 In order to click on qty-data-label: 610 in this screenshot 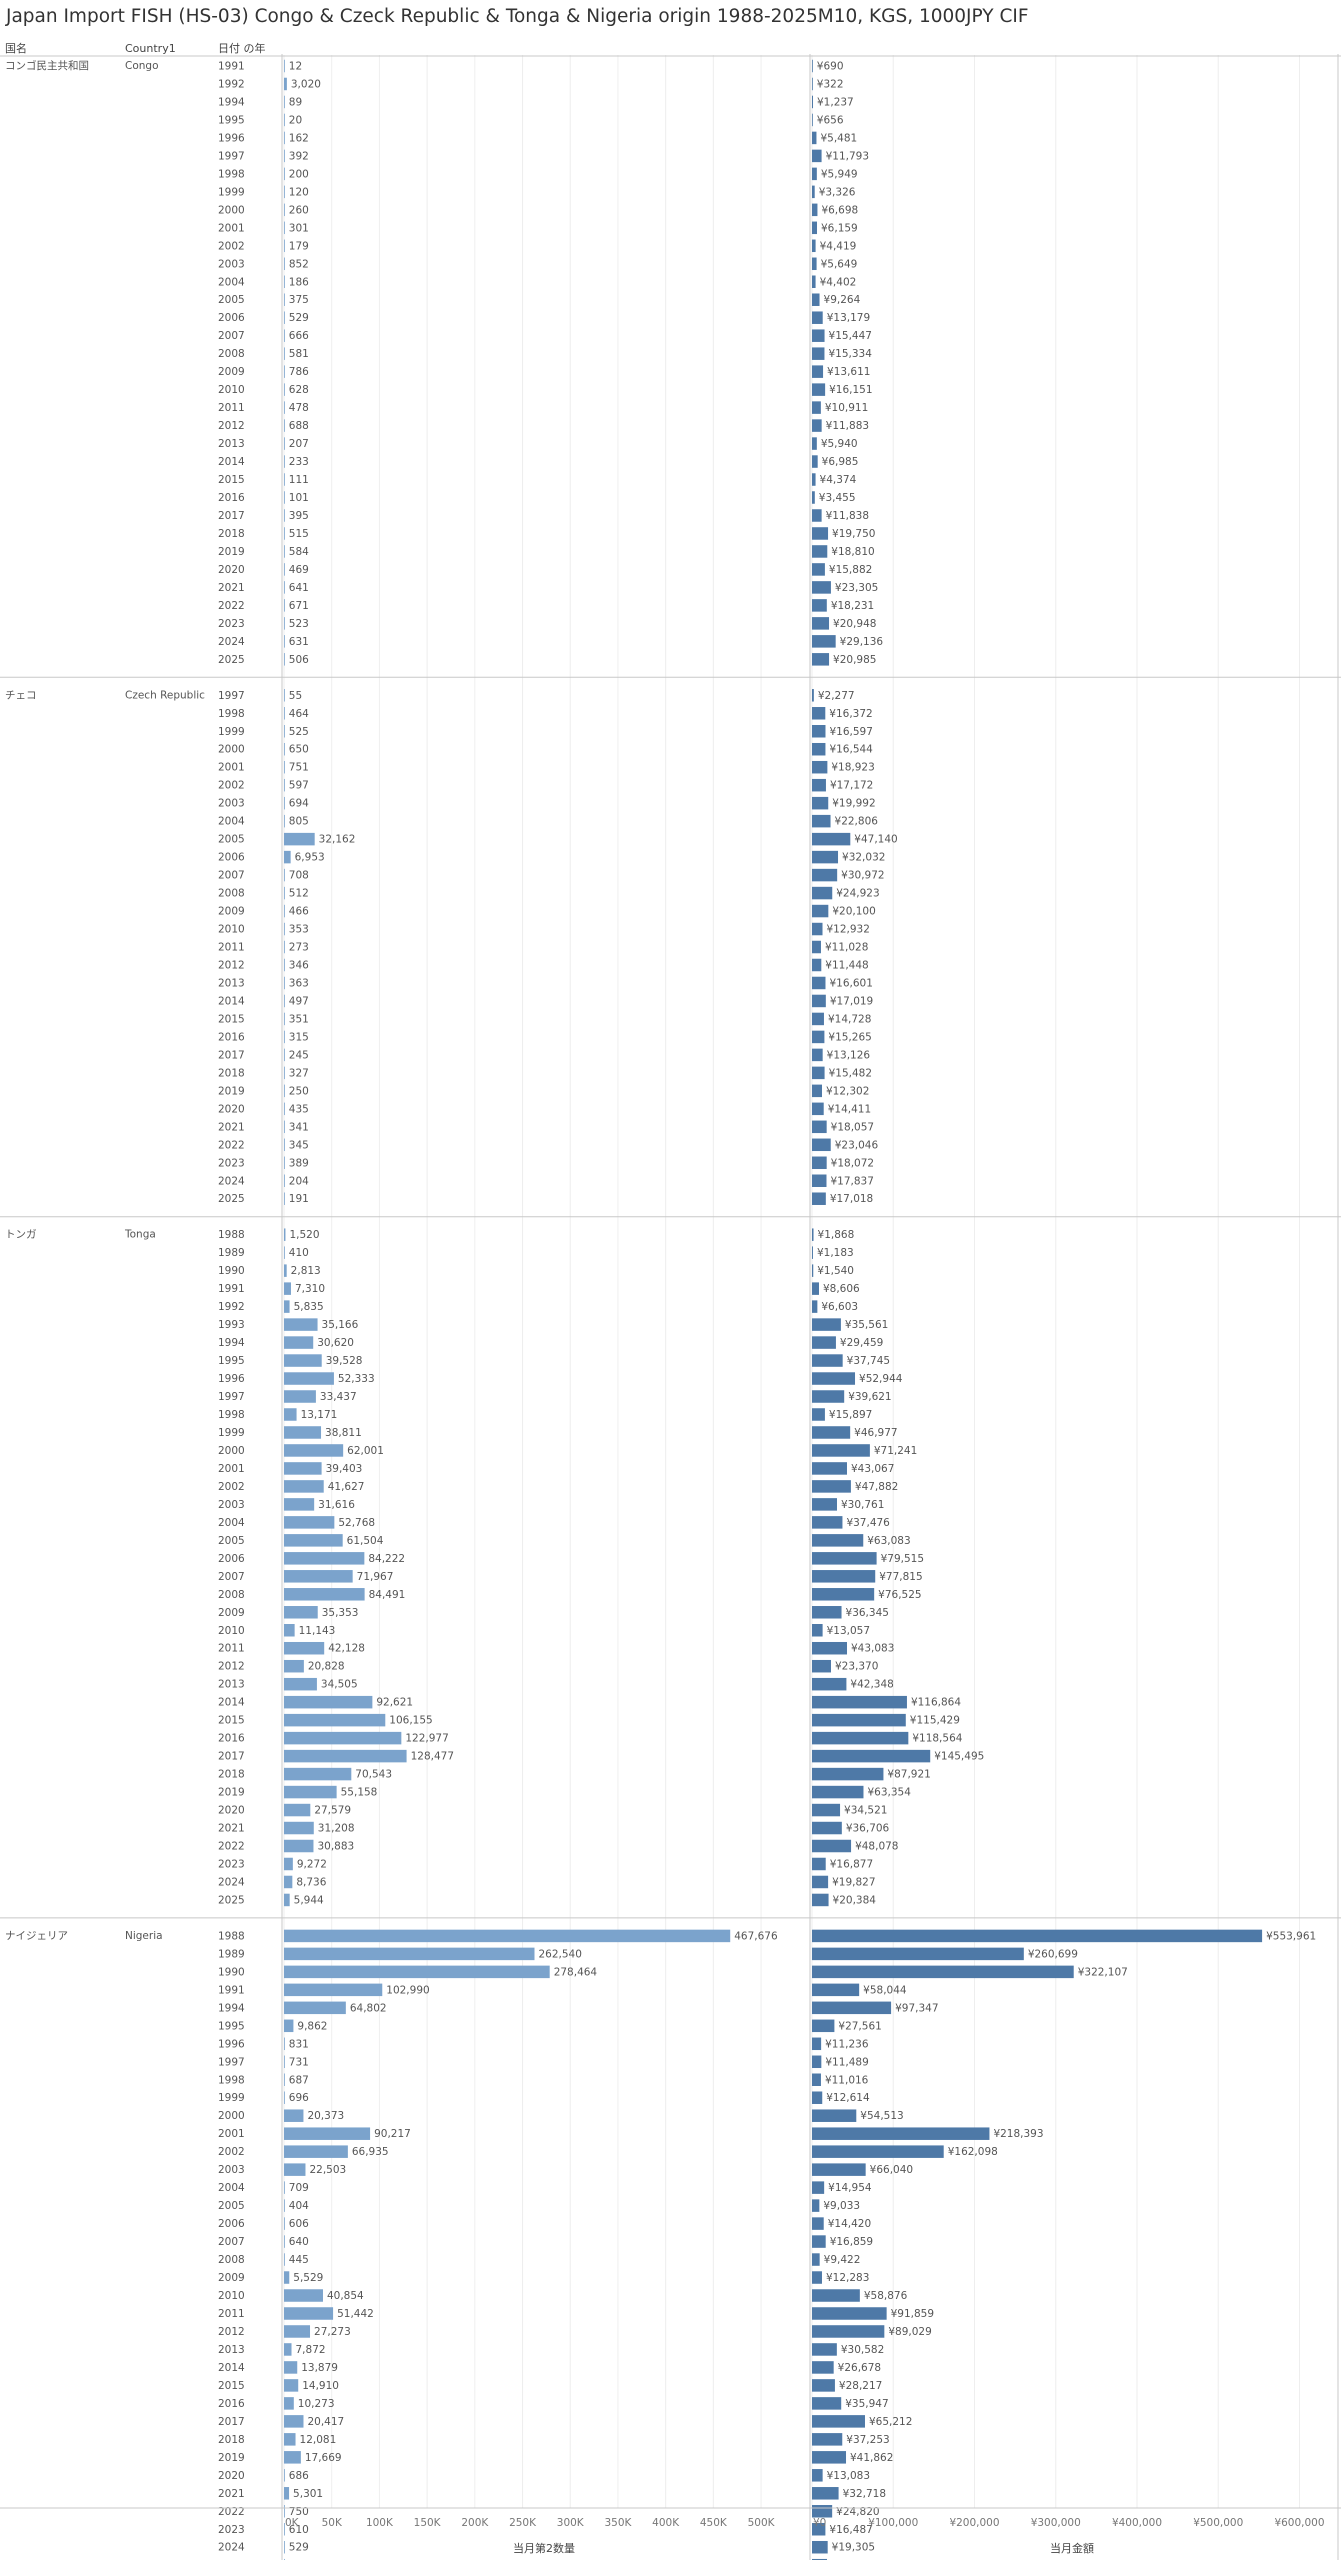, I will do `click(299, 2530)`.